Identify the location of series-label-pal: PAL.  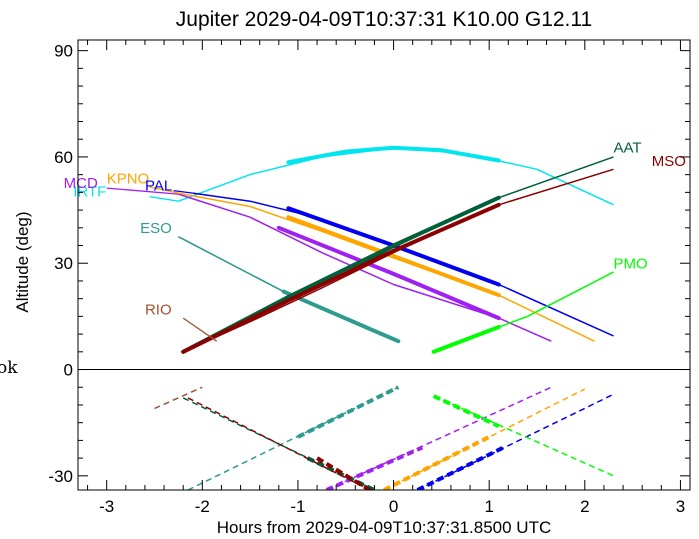
(158, 186).